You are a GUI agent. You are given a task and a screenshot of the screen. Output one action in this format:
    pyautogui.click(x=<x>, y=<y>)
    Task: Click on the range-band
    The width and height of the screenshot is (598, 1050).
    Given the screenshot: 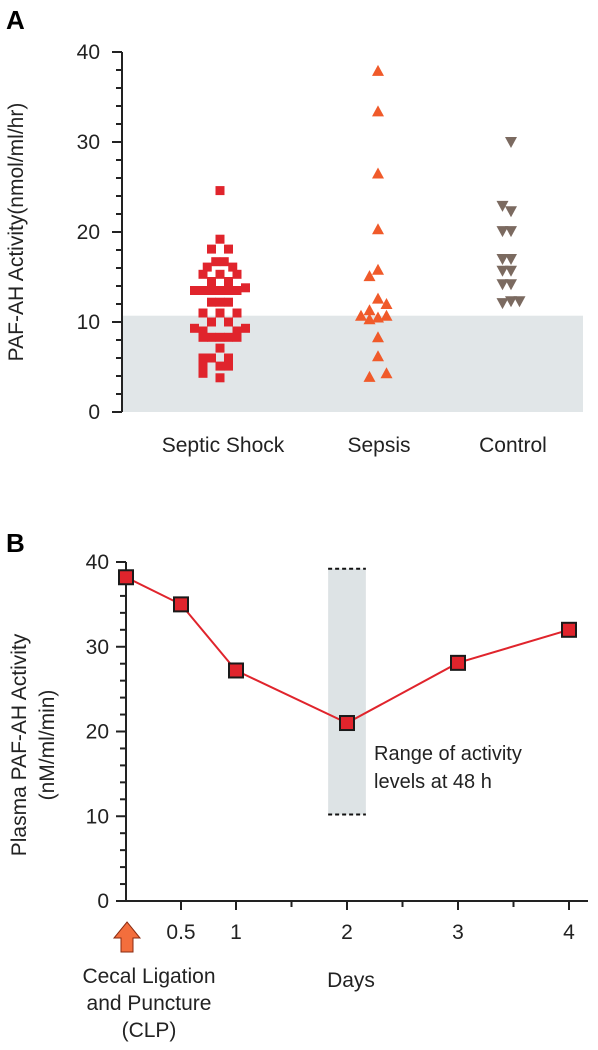 What is the action you would take?
    pyautogui.click(x=347, y=691)
    